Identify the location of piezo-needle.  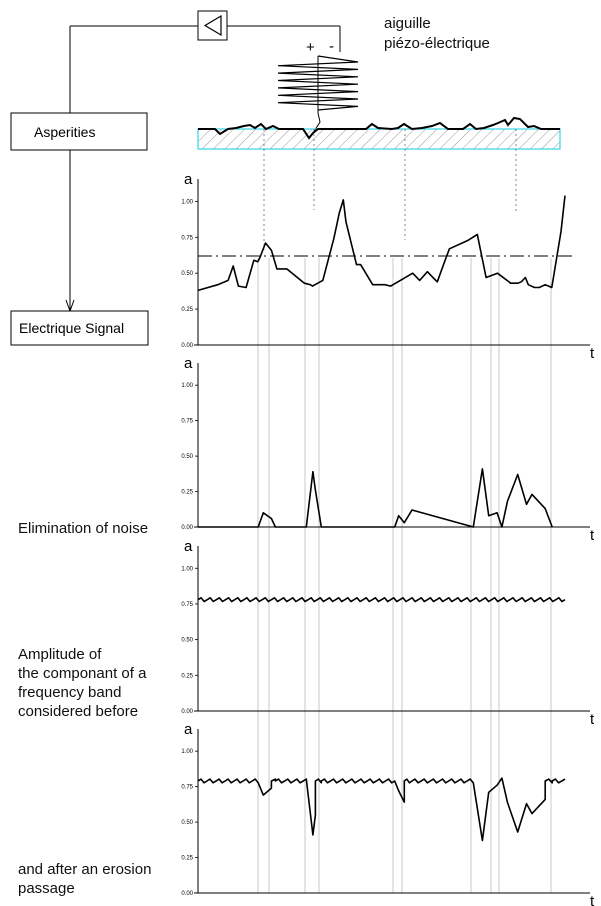
(318, 94).